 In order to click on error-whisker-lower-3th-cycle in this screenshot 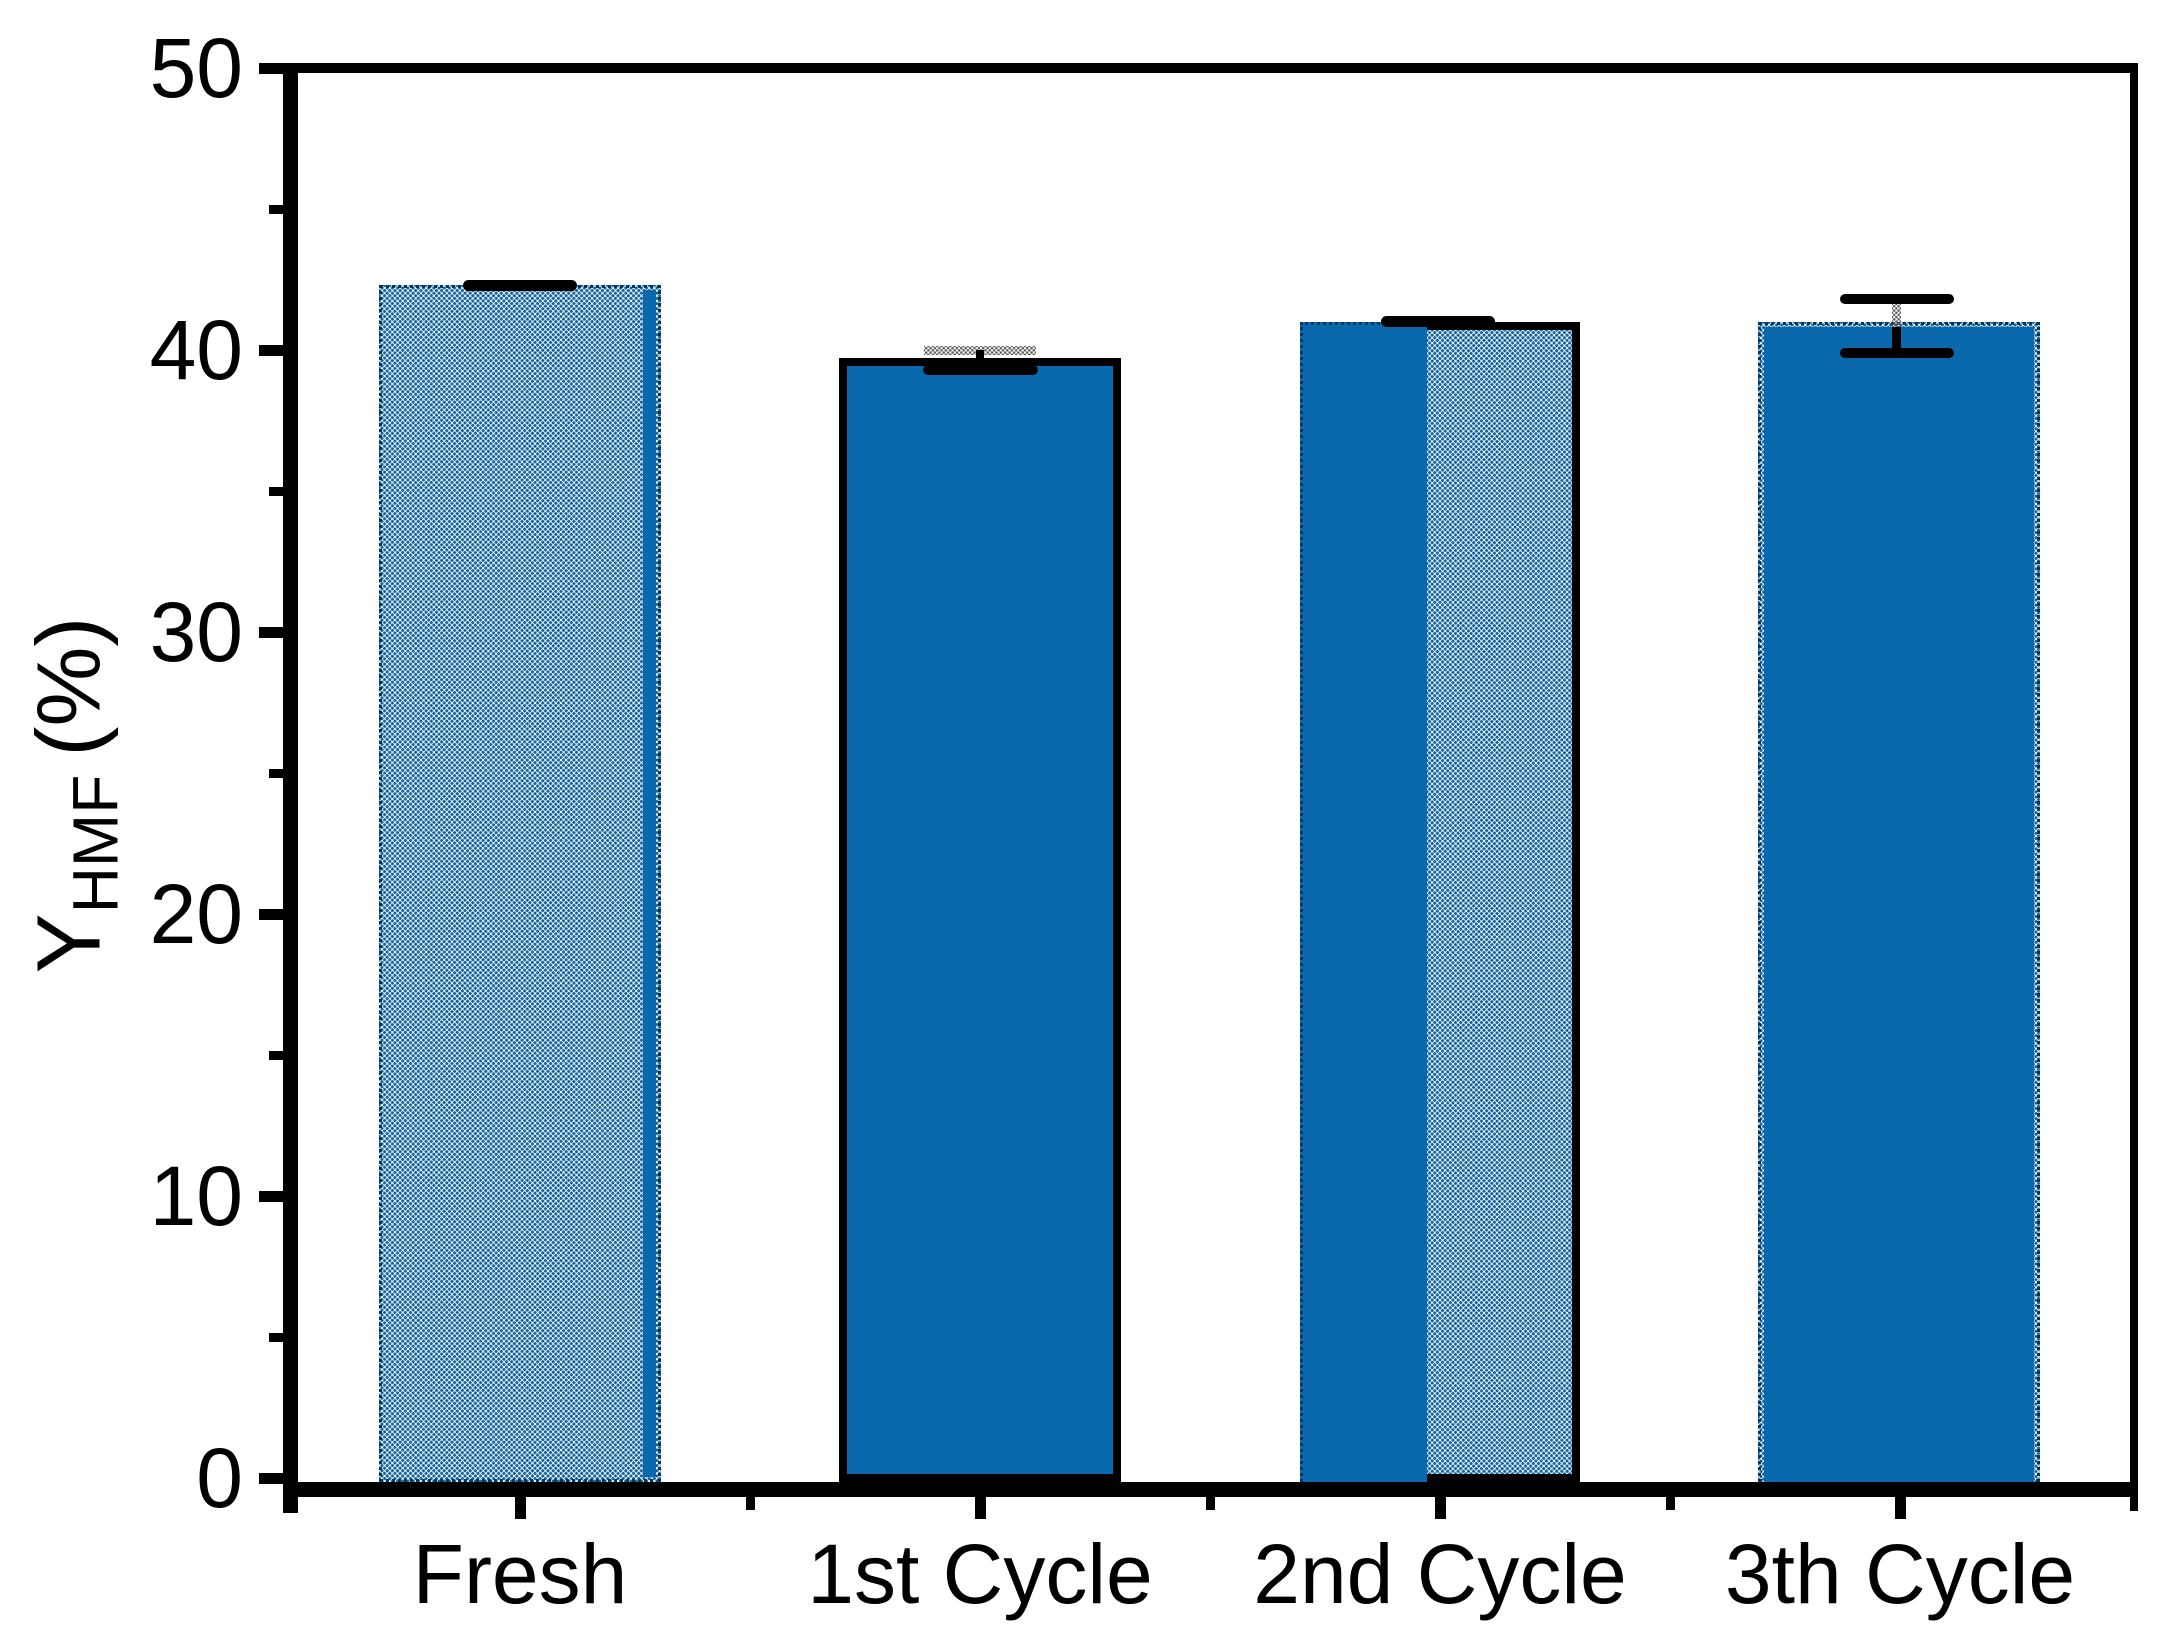, I will do `click(1896, 340)`.